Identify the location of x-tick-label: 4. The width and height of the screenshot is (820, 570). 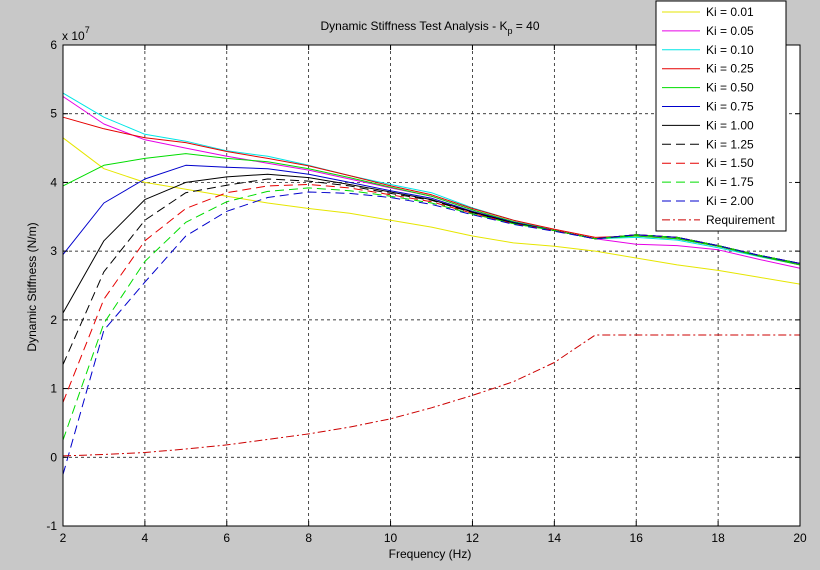
(145, 538).